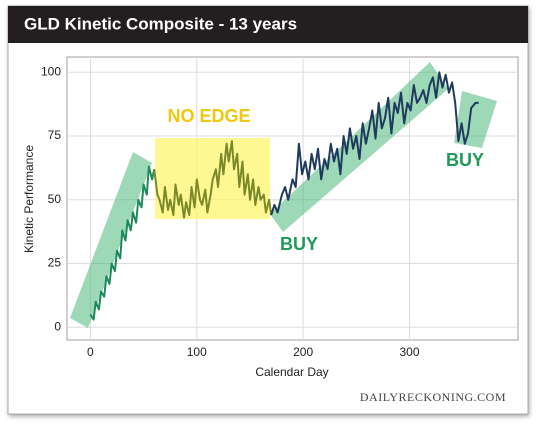 This screenshot has height=428, width=540. Describe the element at coordinates (303, 352) in the screenshot. I see `x-tick-label: 200` at that location.